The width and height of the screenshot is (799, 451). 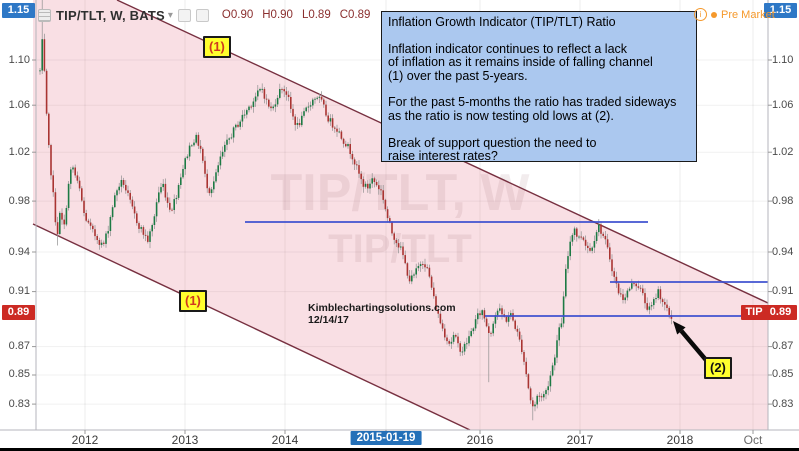 I want to click on date-tick-label: 2017, so click(x=580, y=440).